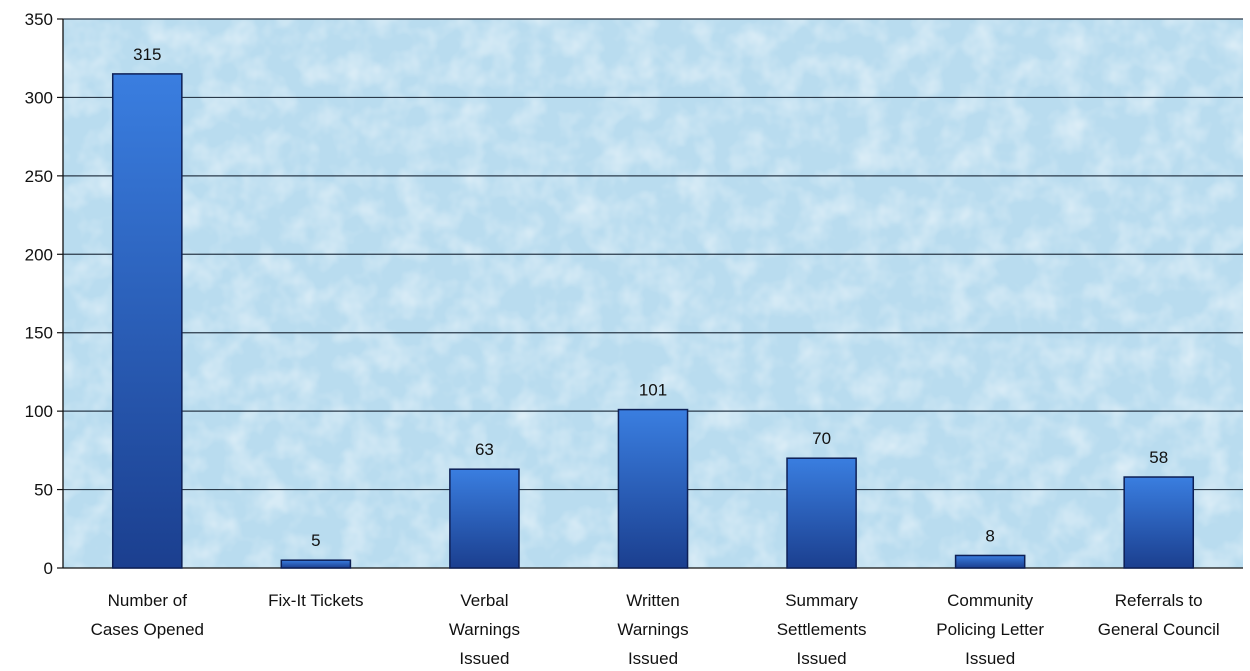 Image resolution: width=1250 pixels, height=671 pixels. What do you see at coordinates (989, 535) in the screenshot?
I see `data-label: 8` at bounding box center [989, 535].